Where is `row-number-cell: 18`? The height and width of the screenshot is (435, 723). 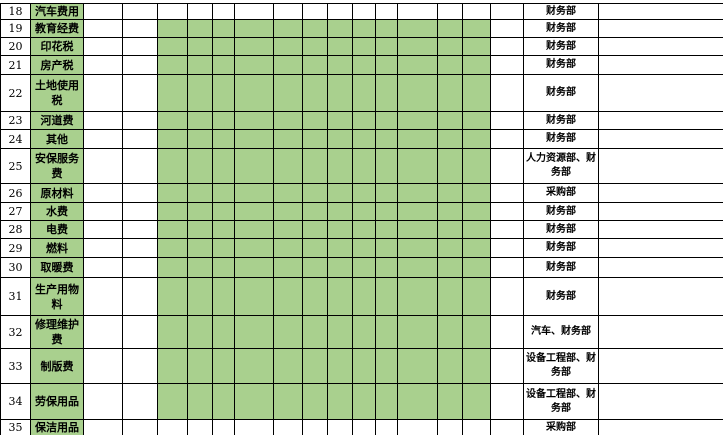
row-number-cell: 18 is located at coordinates (15, 11).